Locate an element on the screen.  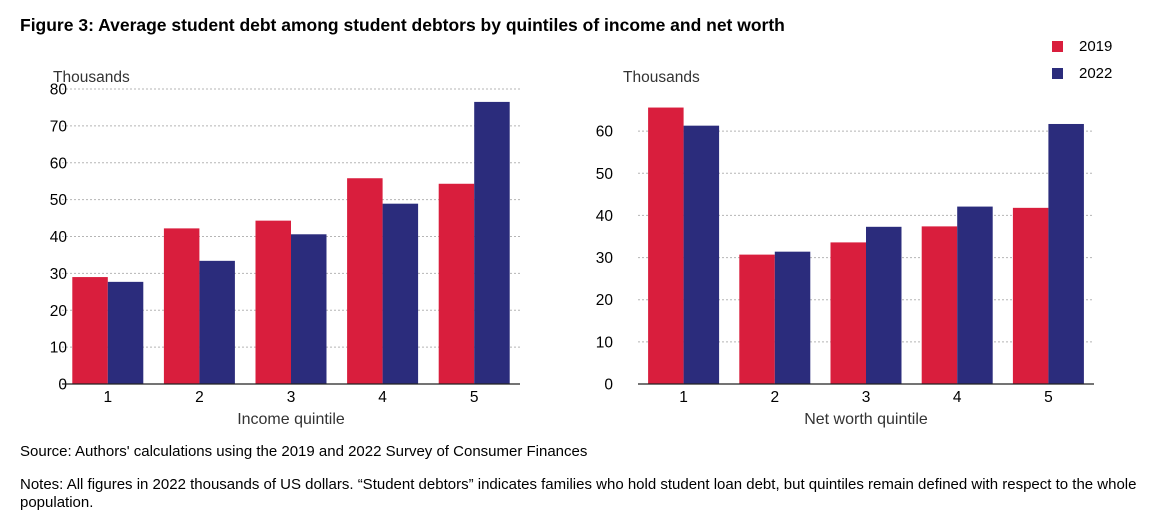
chart2-unit-label: Thousands is located at coordinates (661, 77).